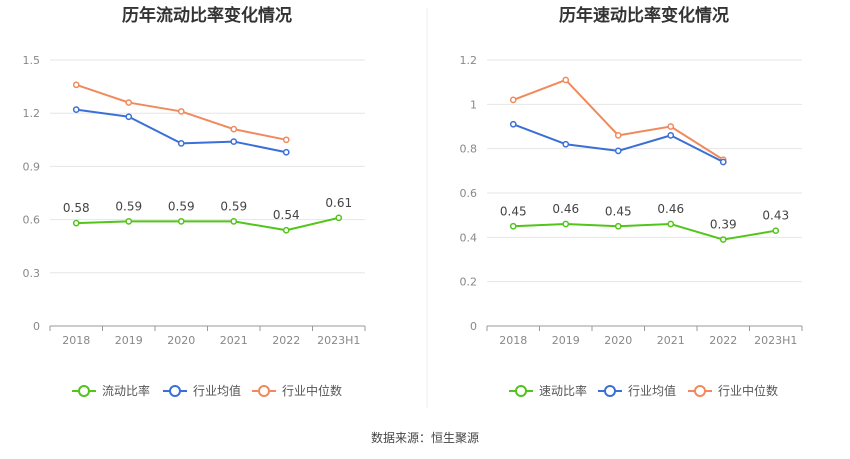  Describe the element at coordinates (32, 193) in the screenshot. I see `y-axis: 0 0.3 0.6 0.9 1.2 1.5` at that location.